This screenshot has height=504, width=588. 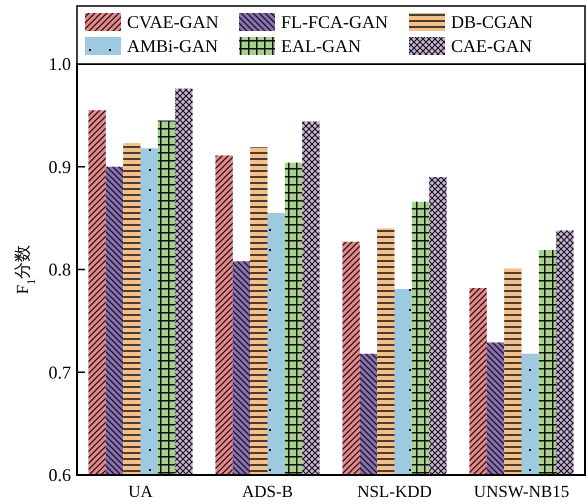 What do you see at coordinates (59, 270) in the screenshot?
I see `y-tick-label: 0.8` at bounding box center [59, 270].